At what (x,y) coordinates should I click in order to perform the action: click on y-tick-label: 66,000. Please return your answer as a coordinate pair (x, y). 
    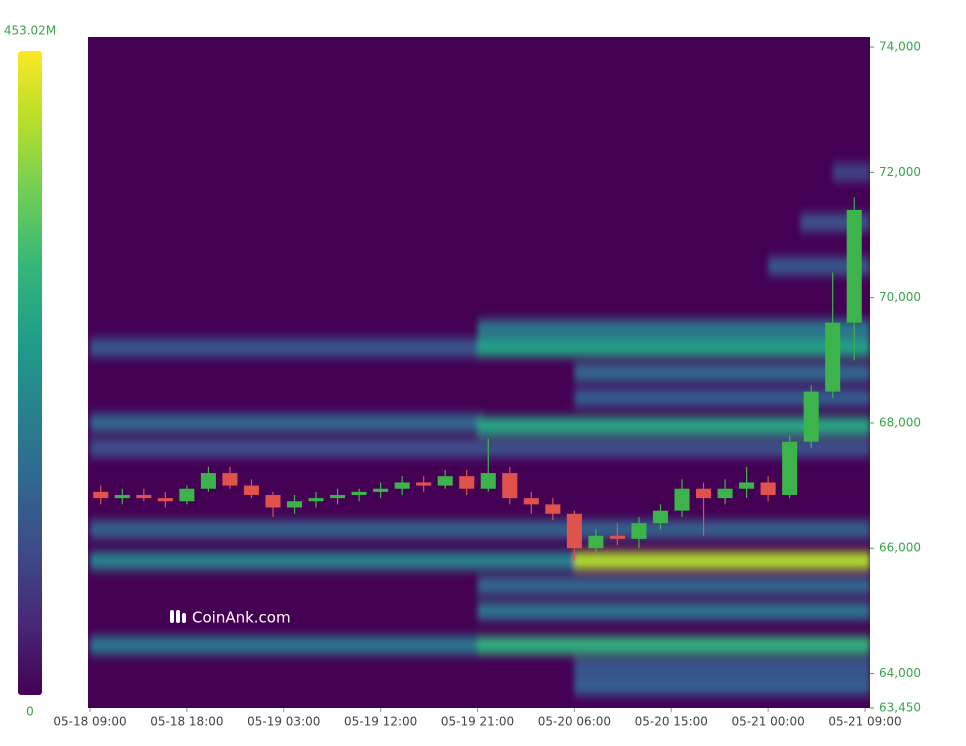
    Looking at the image, I should click on (900, 548).